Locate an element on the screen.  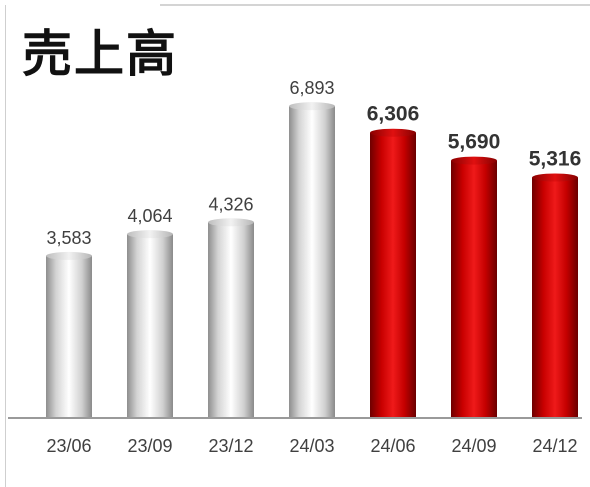
category-label: 23/06 is located at coordinates (68, 446).